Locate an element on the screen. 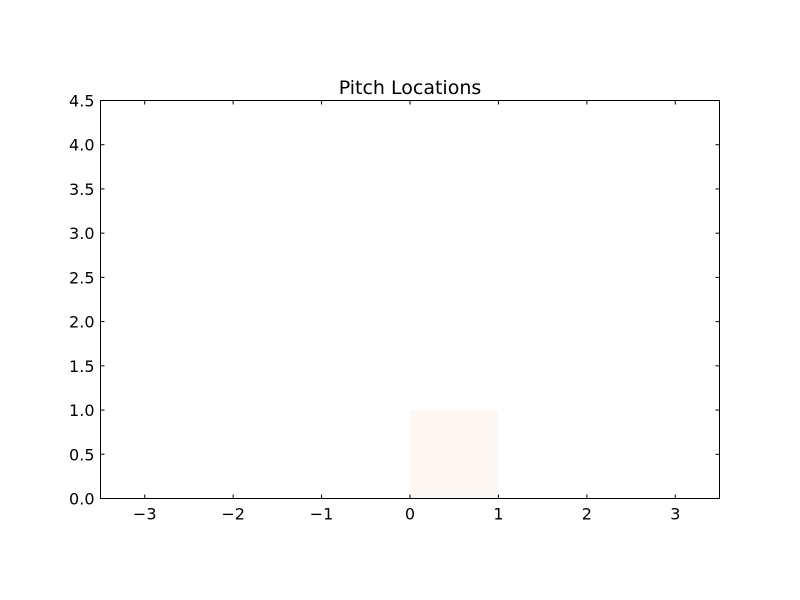 The height and width of the screenshot is (600, 800). heatmap-cells is located at coordinates (454, 454).